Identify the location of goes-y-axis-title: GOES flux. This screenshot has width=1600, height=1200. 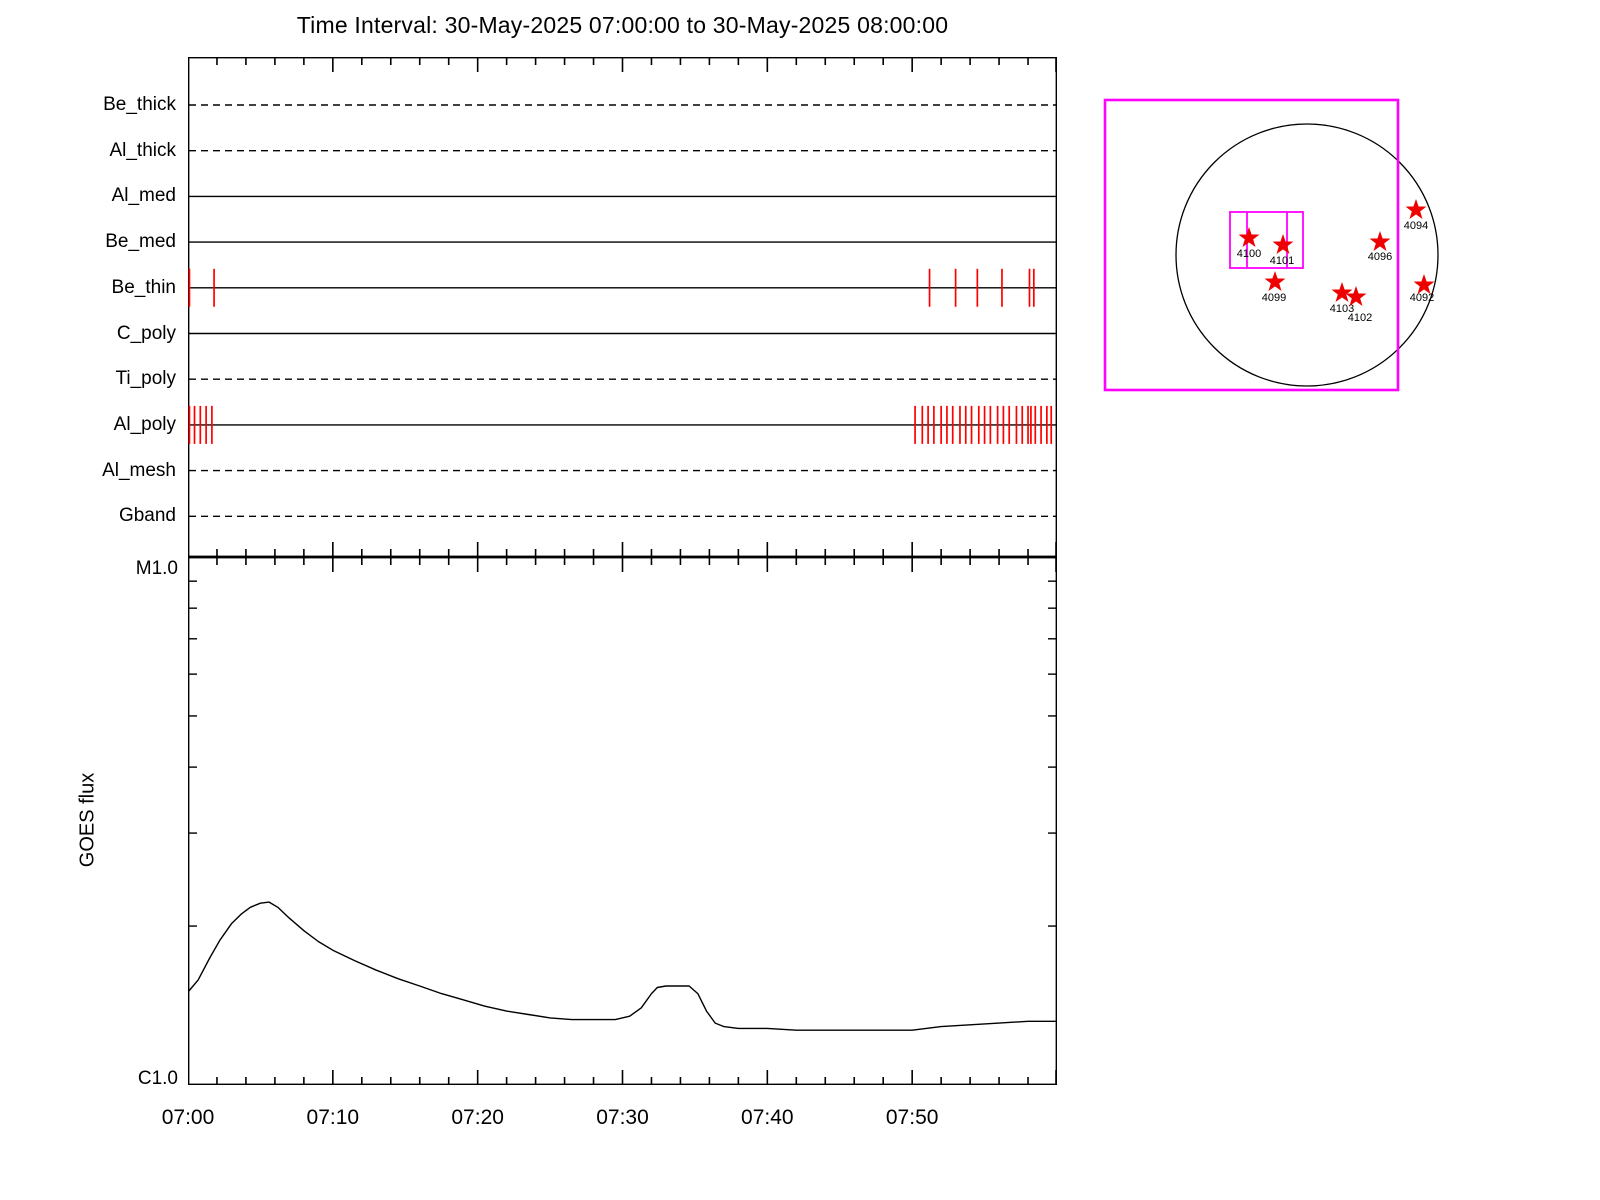
(87, 820).